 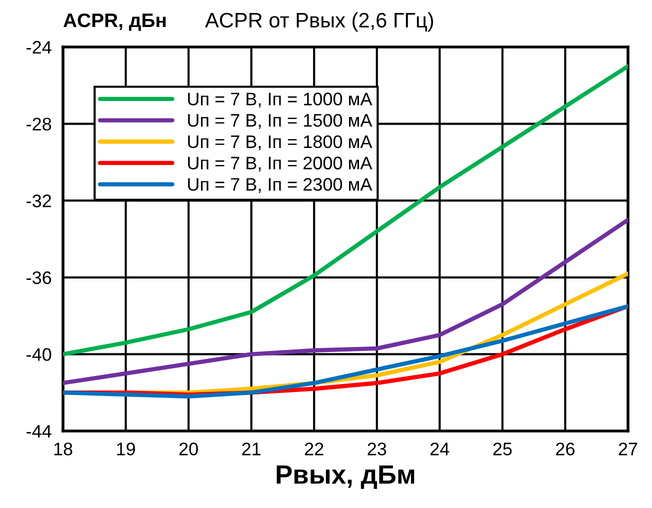 What do you see at coordinates (63, 449) in the screenshot?
I see `x-tick-label: 18` at bounding box center [63, 449].